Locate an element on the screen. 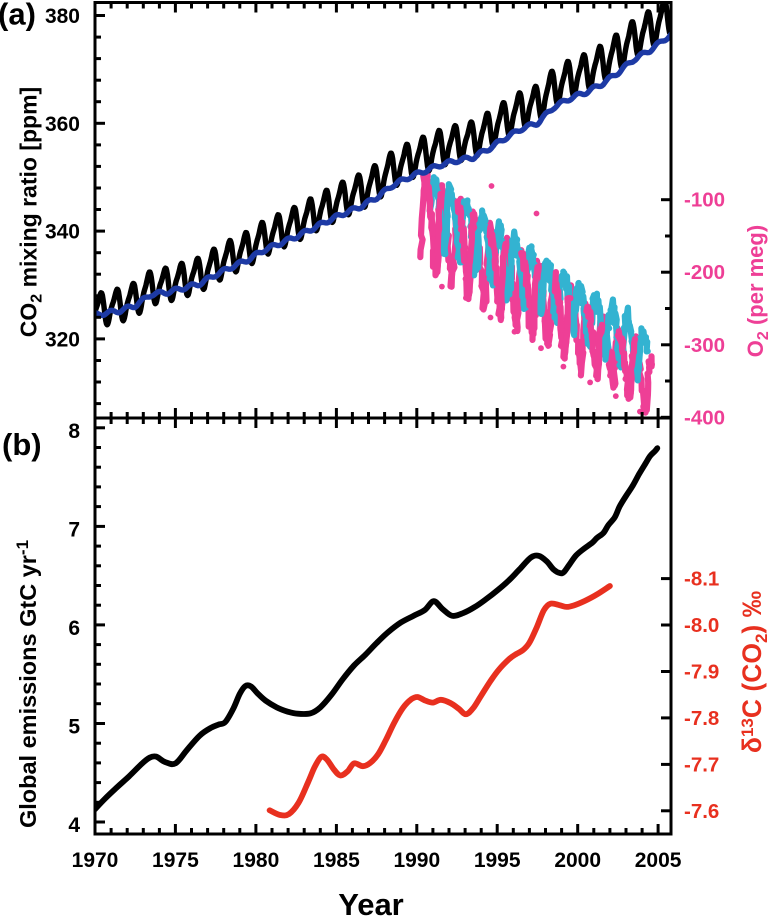  svg-text: 4 is located at coordinates (74, 825).